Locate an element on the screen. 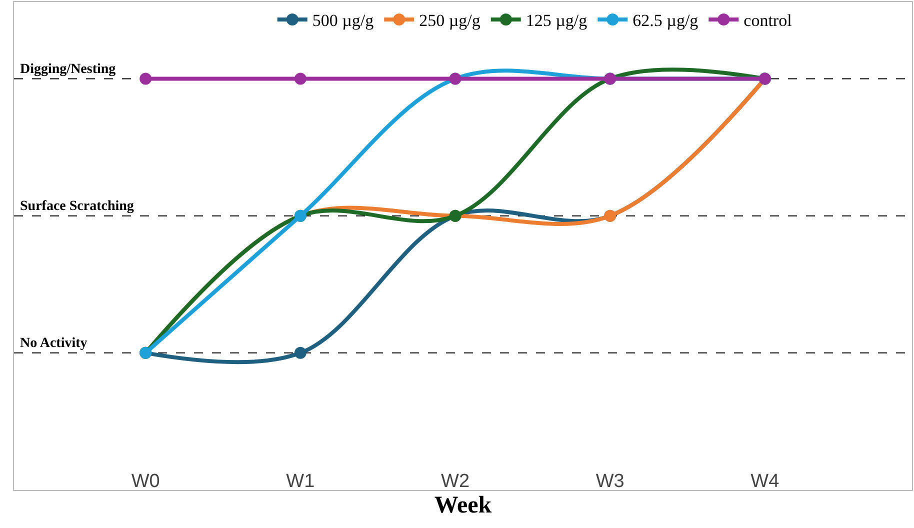 The image size is (914, 528). ref-line-label: Digging/Nesting is located at coordinates (68, 69).